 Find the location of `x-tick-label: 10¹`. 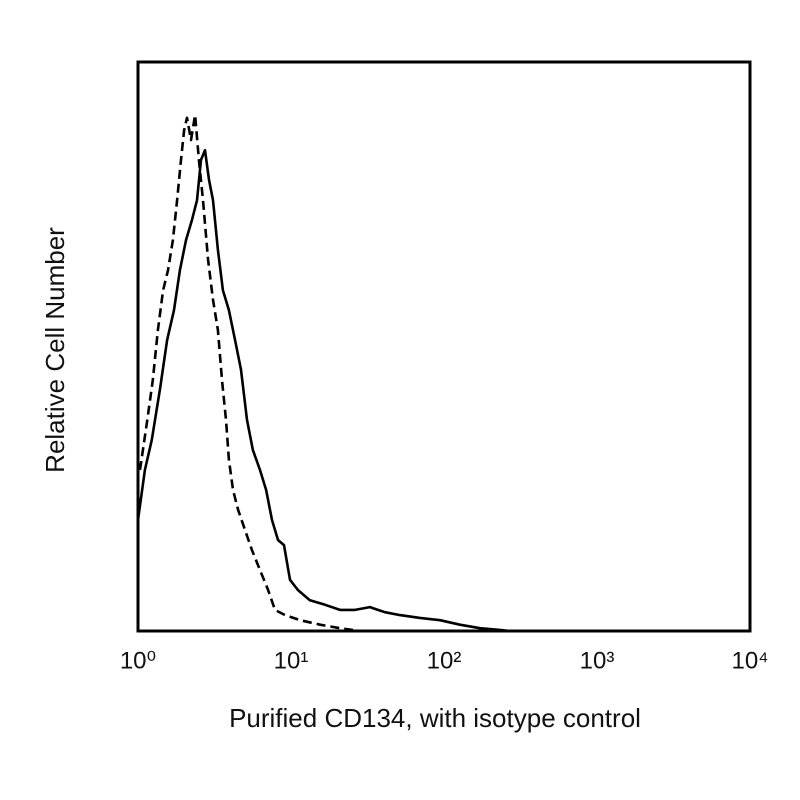

x-tick-label: 10¹ is located at coordinates (291, 660).